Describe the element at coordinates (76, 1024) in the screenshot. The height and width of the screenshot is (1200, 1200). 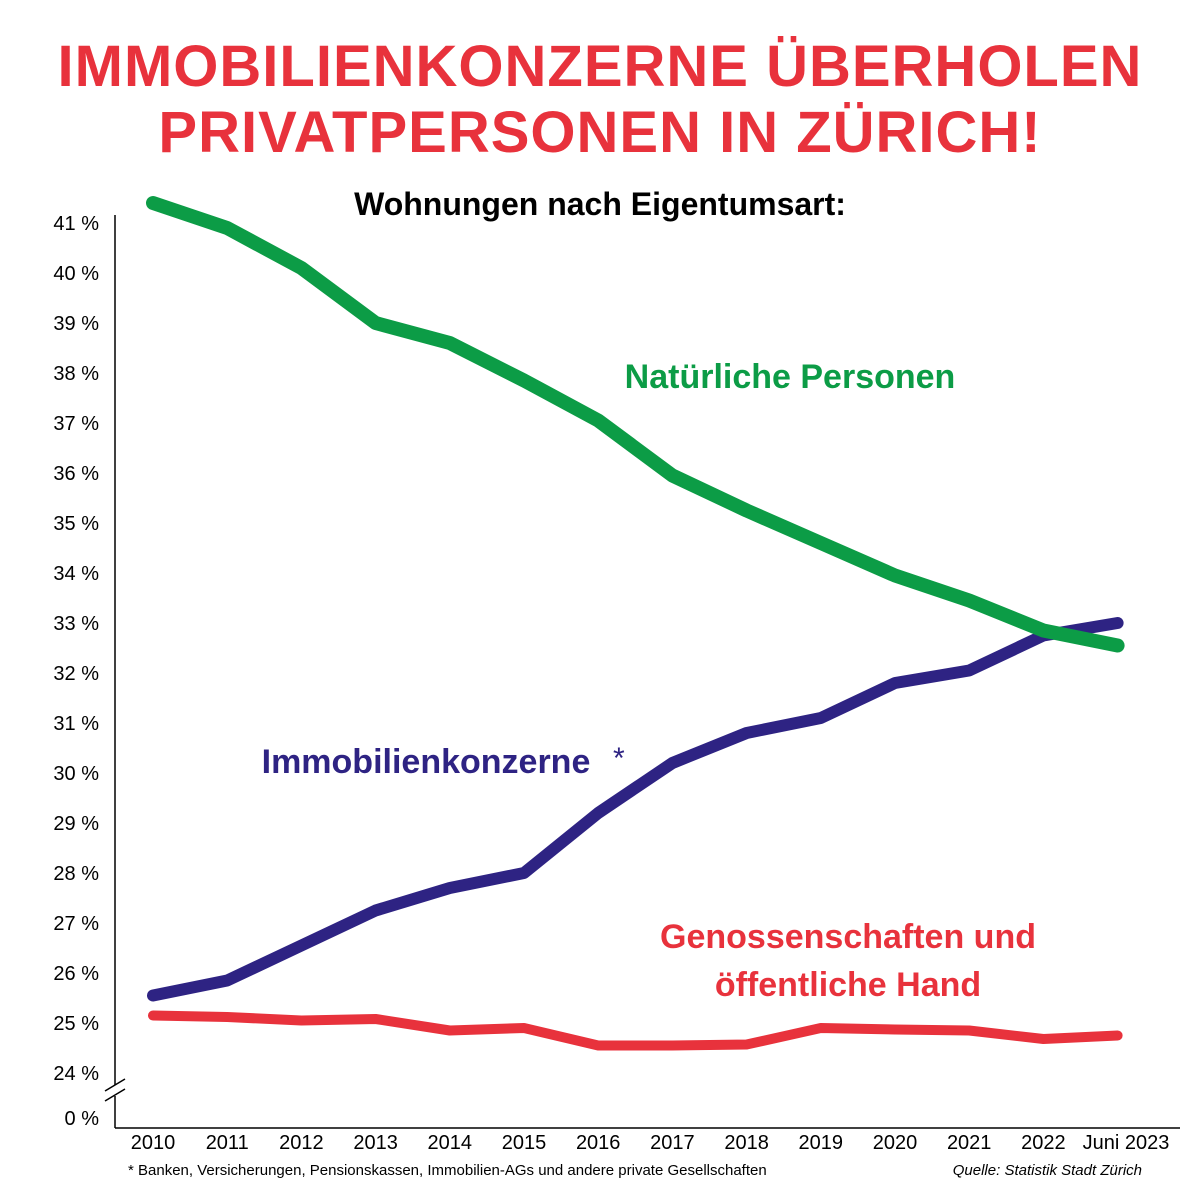
I see `y-tick-label: 25 %` at that location.